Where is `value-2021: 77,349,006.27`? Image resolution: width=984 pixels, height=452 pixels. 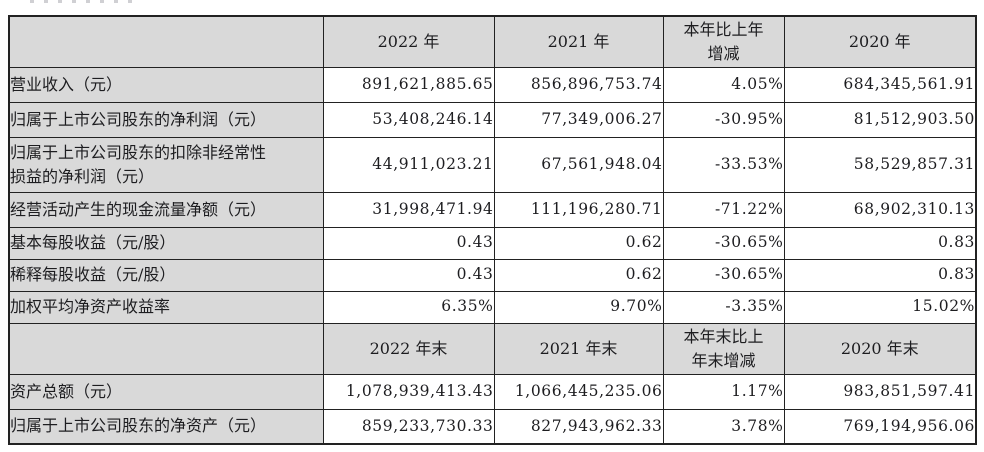
value-2021: 77,349,006.27 is located at coordinates (578, 119).